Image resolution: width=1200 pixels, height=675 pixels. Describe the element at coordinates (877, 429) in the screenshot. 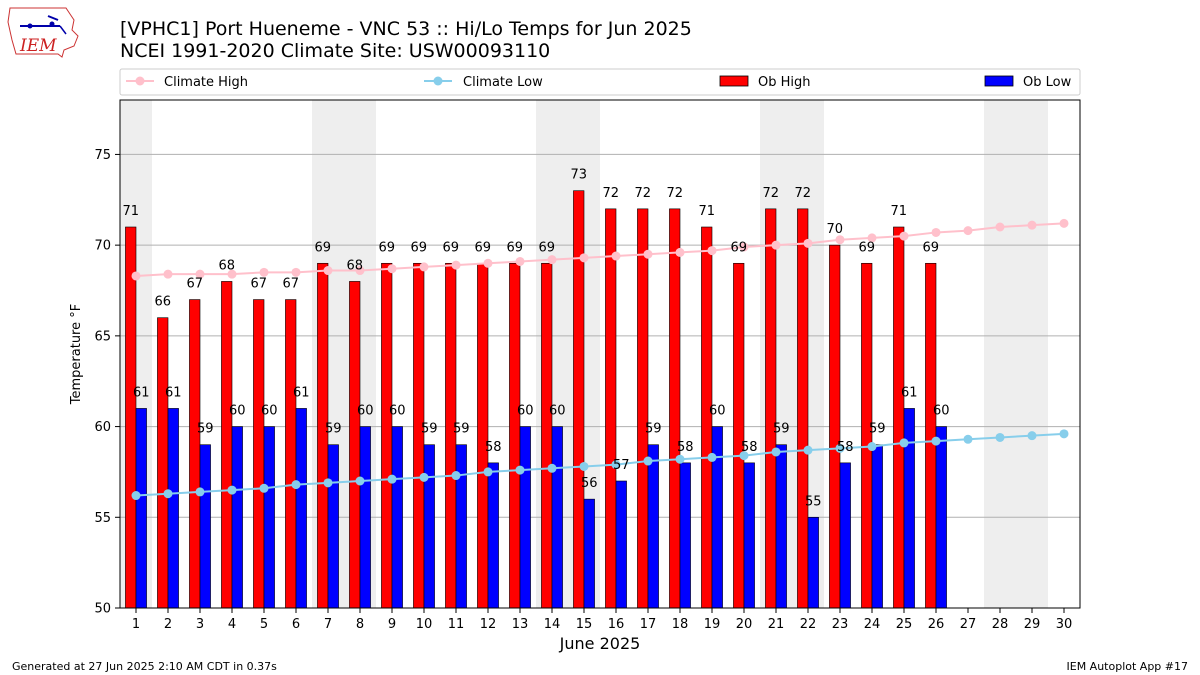

I see `ob-low-label-day-24: 59` at that location.